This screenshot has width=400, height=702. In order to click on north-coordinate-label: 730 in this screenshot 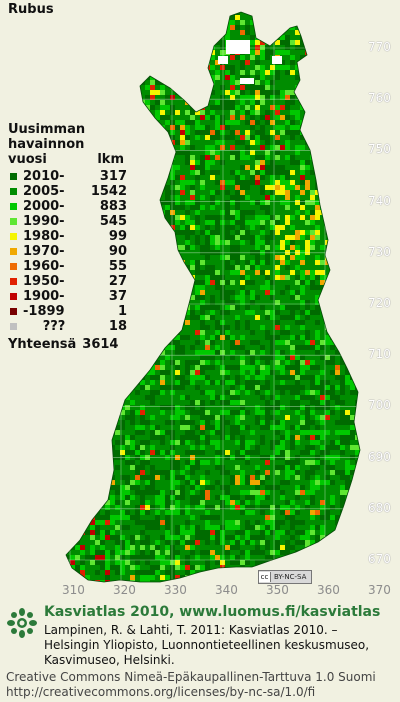, I will do `click(379, 251)`.